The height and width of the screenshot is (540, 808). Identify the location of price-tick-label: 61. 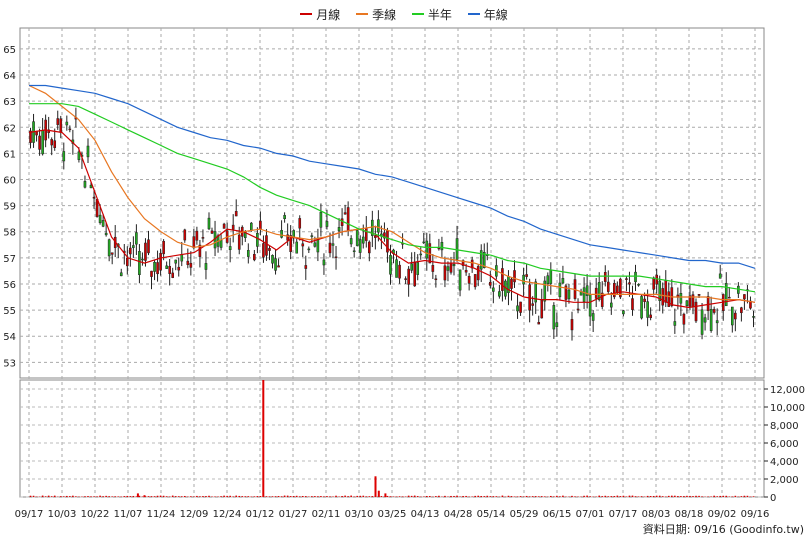
(9, 154).